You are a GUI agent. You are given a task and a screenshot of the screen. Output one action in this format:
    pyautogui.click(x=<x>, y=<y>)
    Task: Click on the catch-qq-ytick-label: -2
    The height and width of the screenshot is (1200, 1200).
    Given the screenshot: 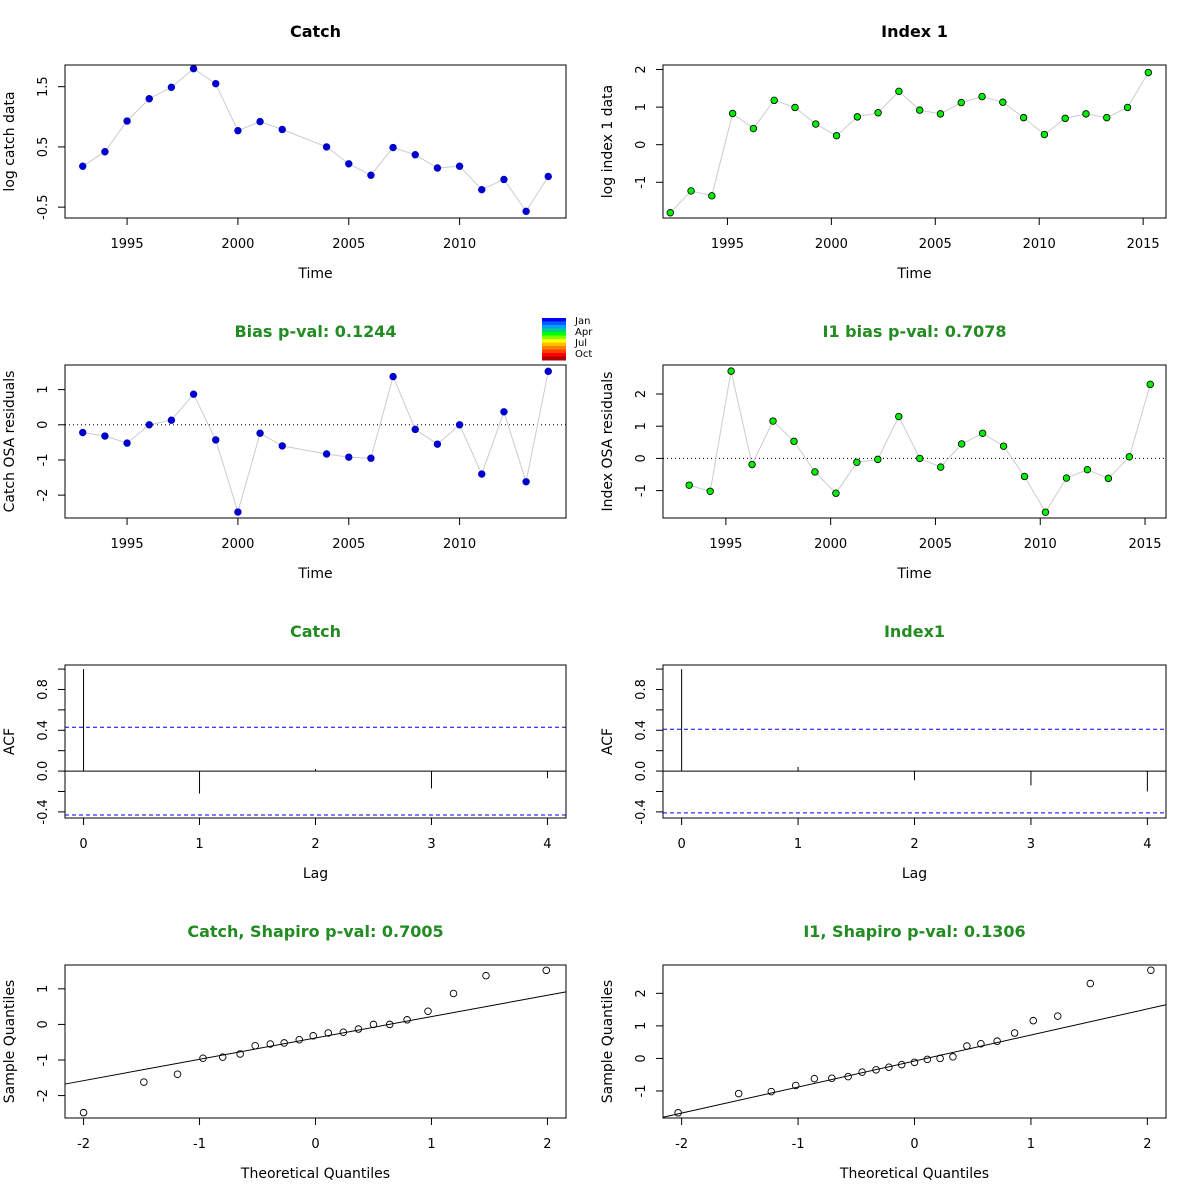 What is the action you would take?
    pyautogui.click(x=43, y=1095)
    